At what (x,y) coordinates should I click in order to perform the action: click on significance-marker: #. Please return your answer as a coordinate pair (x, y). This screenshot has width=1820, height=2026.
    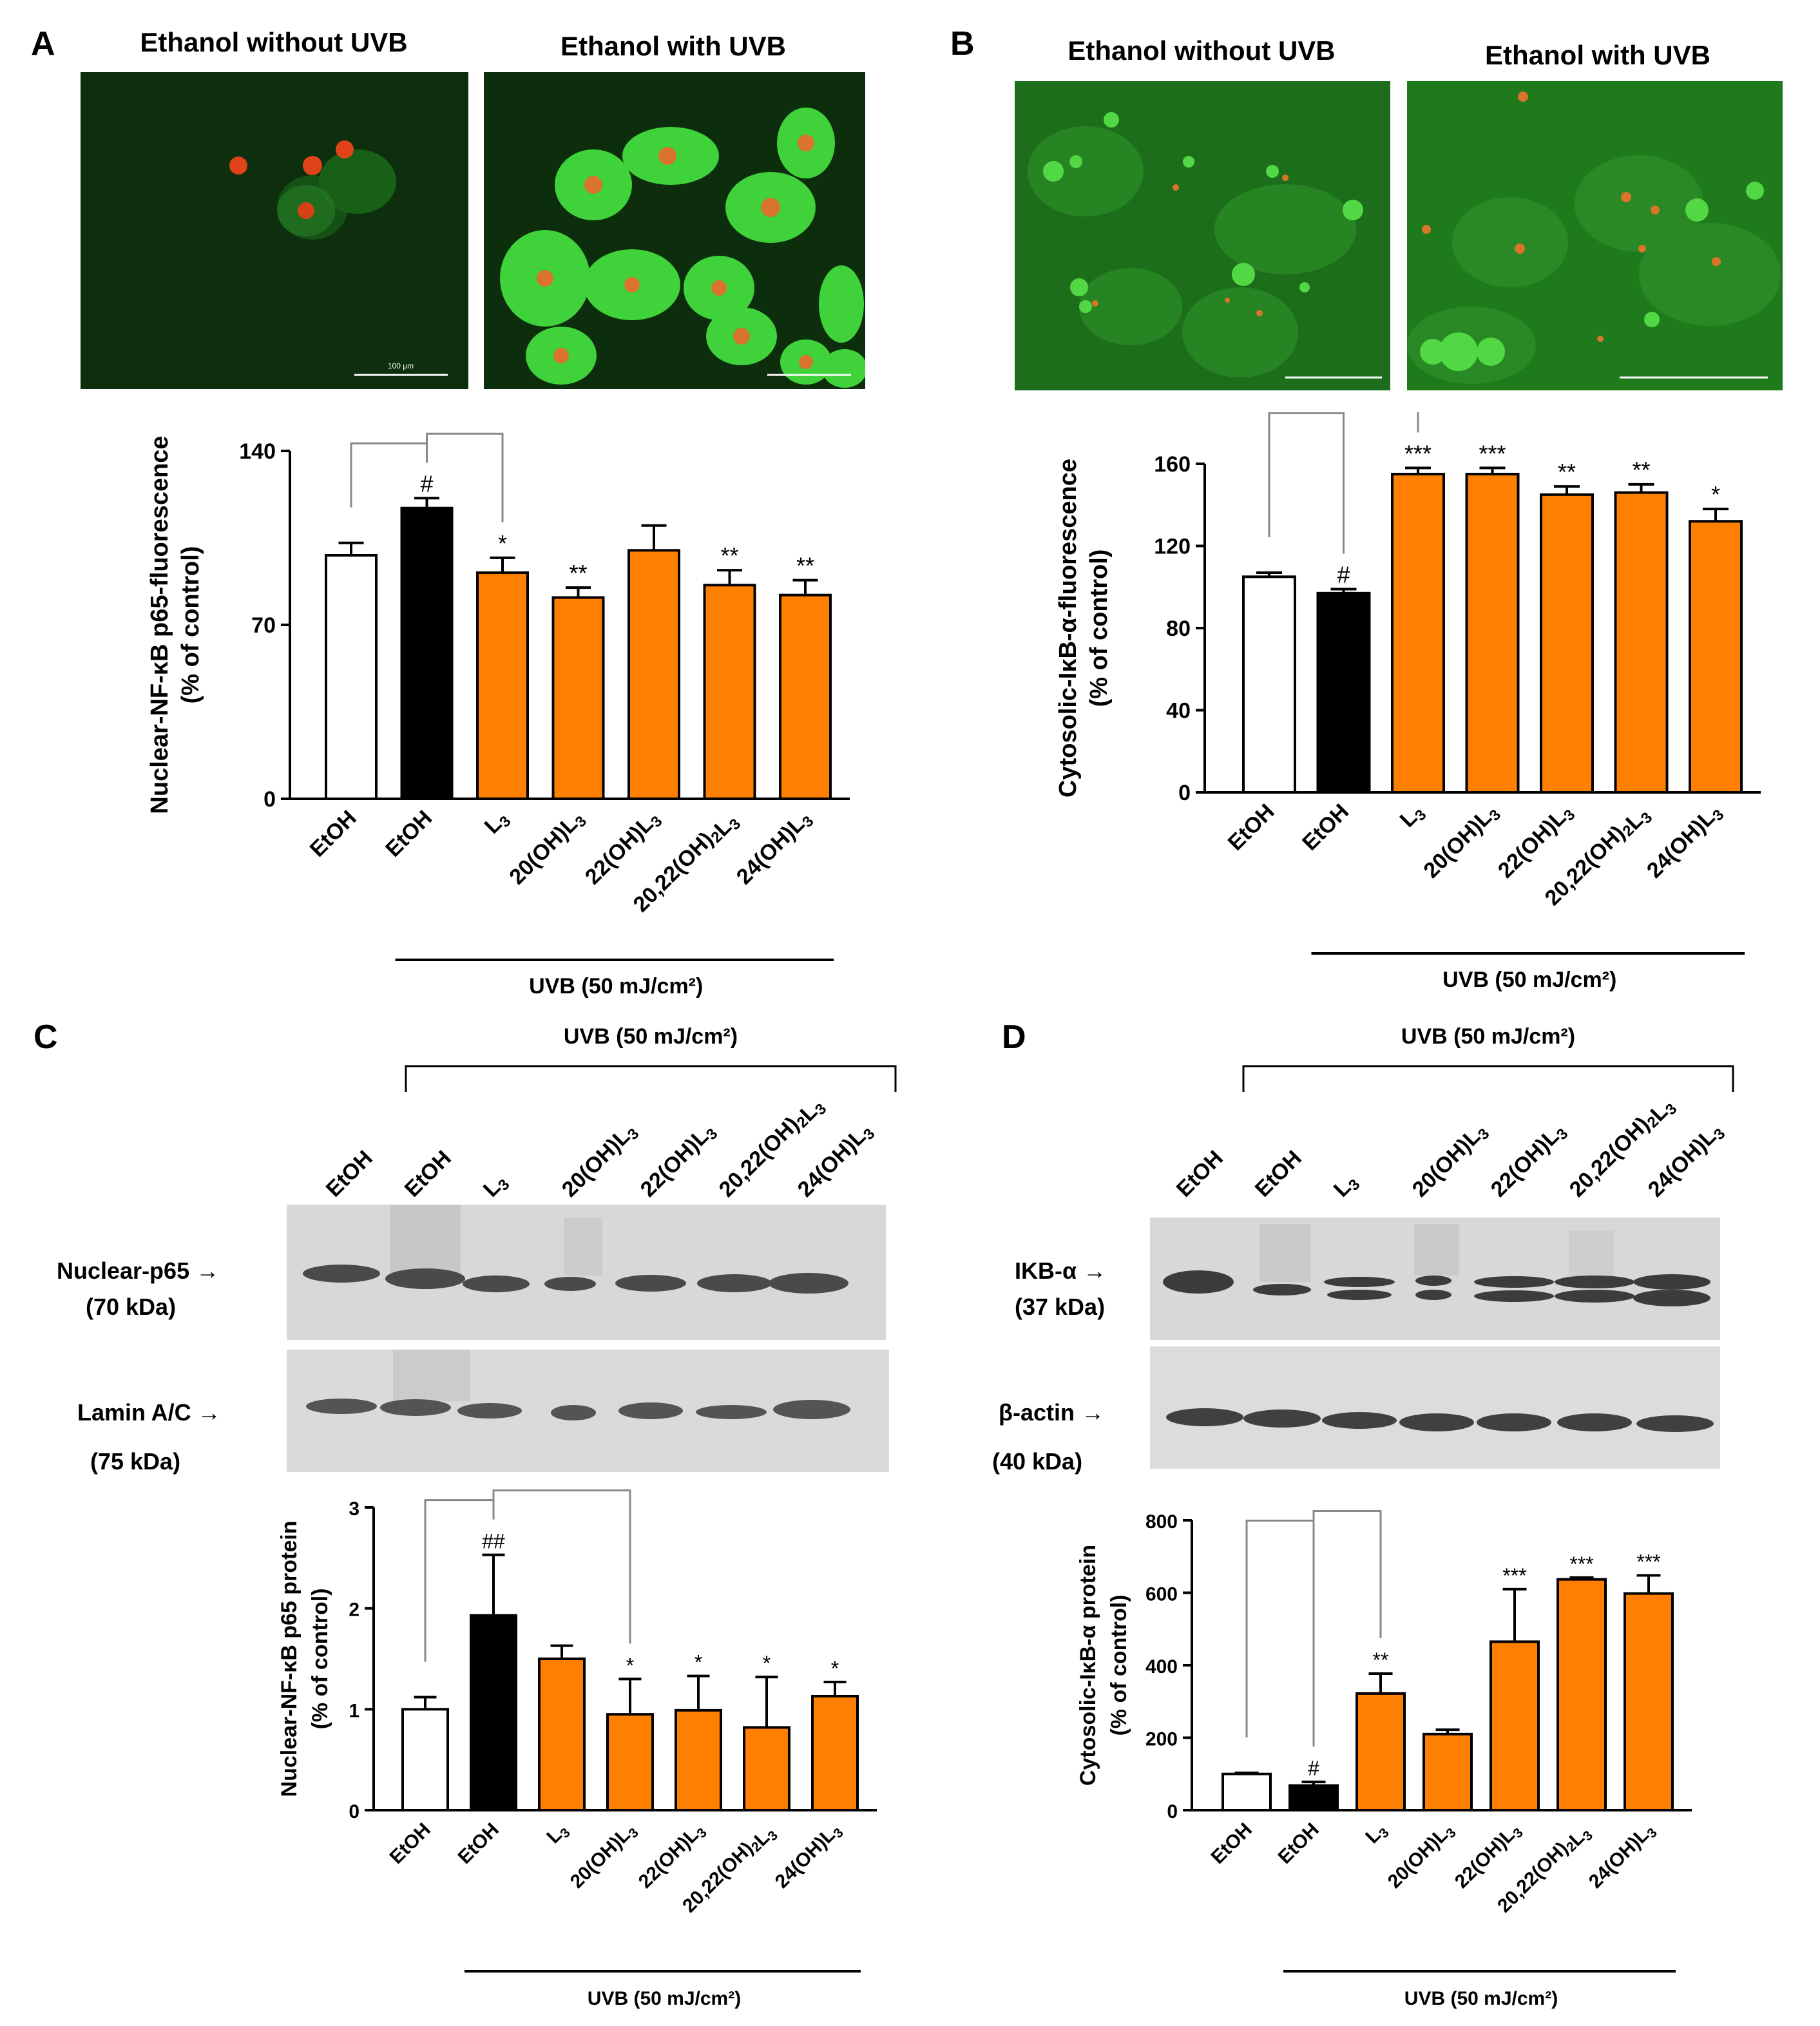
    Looking at the image, I should click on (1313, 1769).